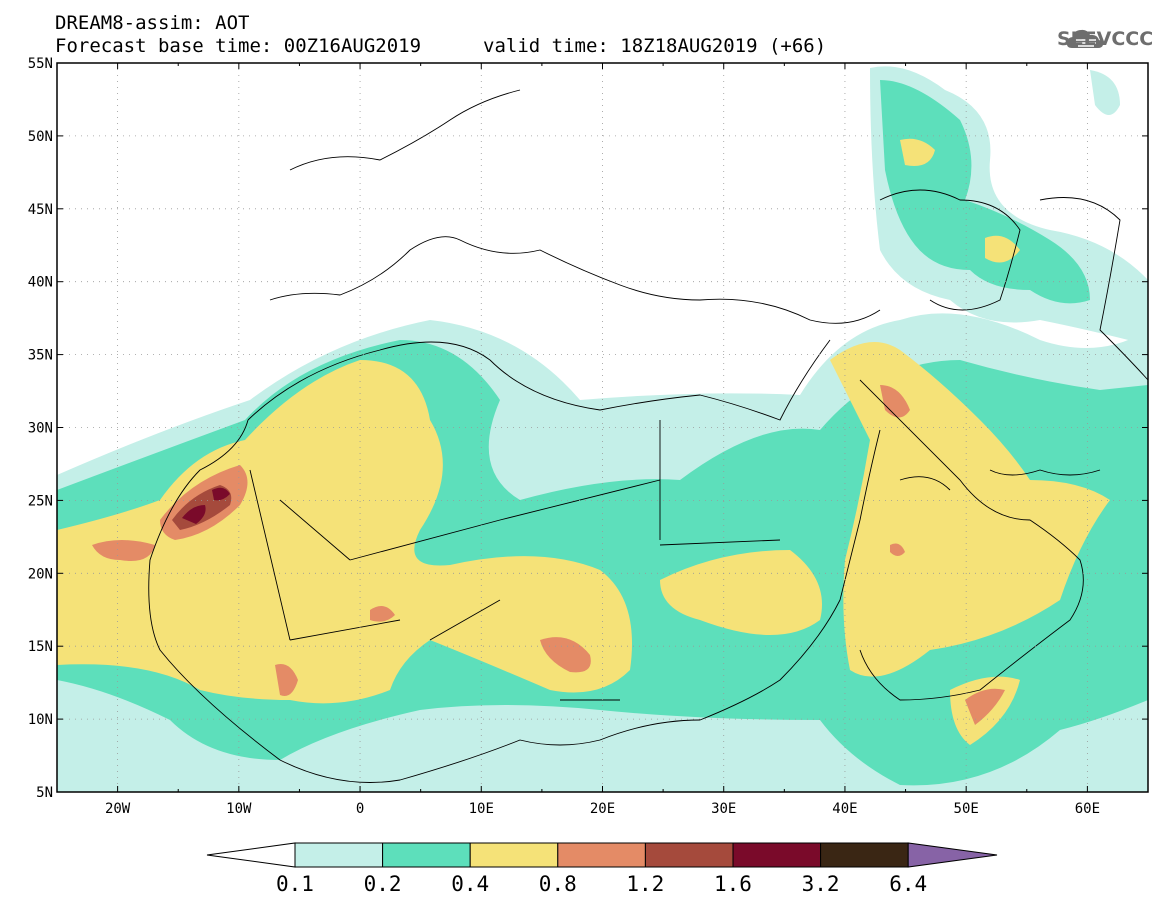  I want to click on colorbar-label: 0.2, so click(382, 884).